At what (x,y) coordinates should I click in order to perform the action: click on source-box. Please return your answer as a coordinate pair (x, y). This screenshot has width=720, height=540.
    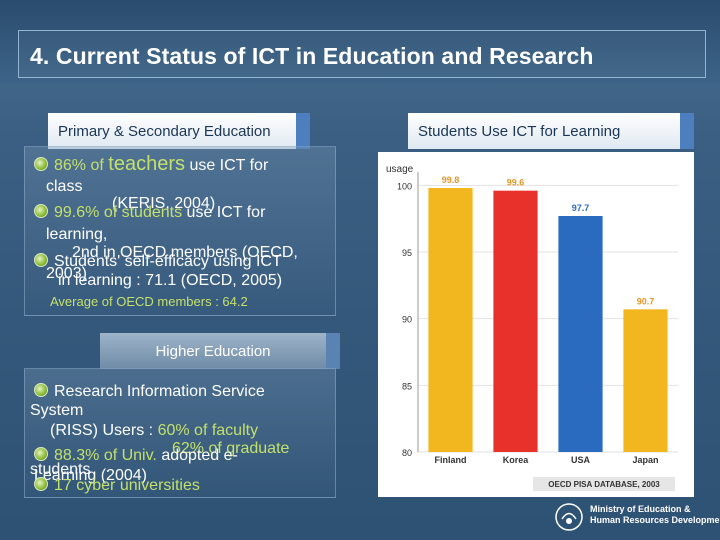
    Looking at the image, I should click on (604, 484).